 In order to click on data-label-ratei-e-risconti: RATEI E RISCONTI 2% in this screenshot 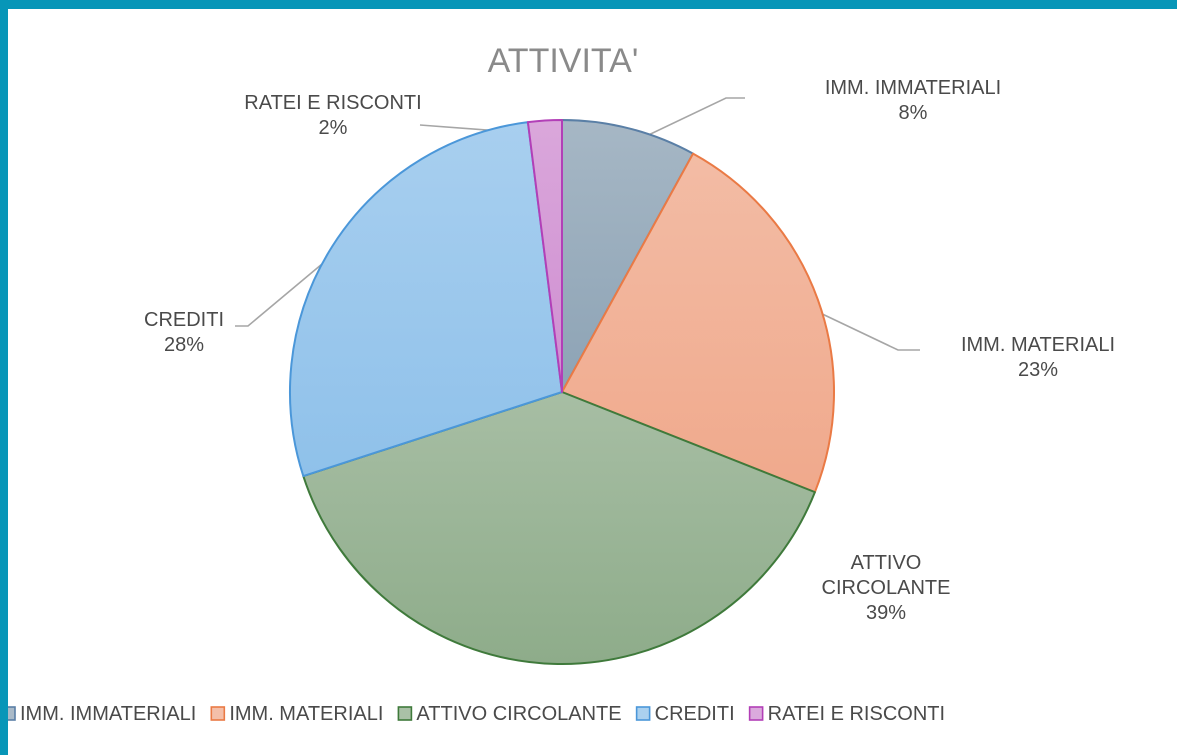, I will do `click(332, 115)`.